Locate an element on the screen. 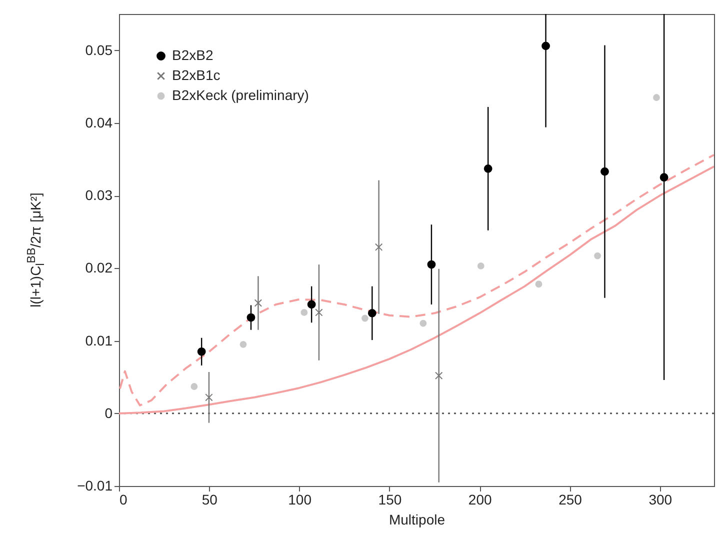 The height and width of the screenshot is (540, 719). x-tick-label: 300 is located at coordinates (660, 500).